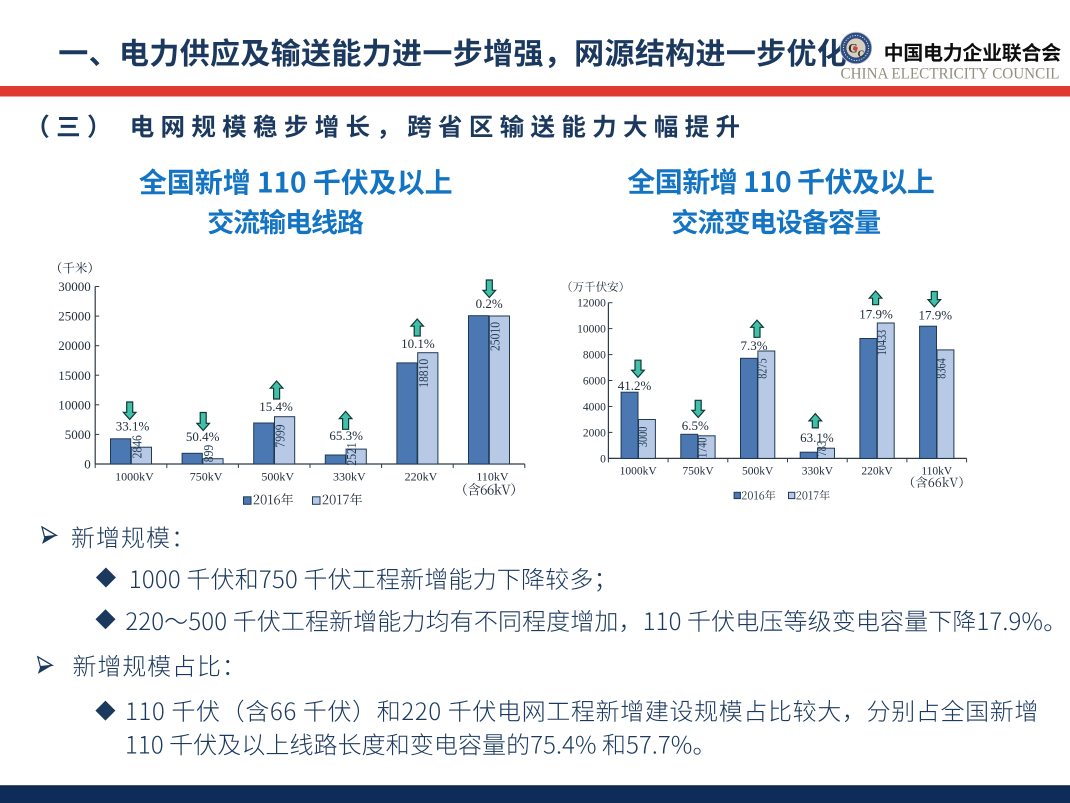 This screenshot has height=803, width=1070. What do you see at coordinates (74, 316) in the screenshot?
I see `svg-text: 25000` at bounding box center [74, 316].